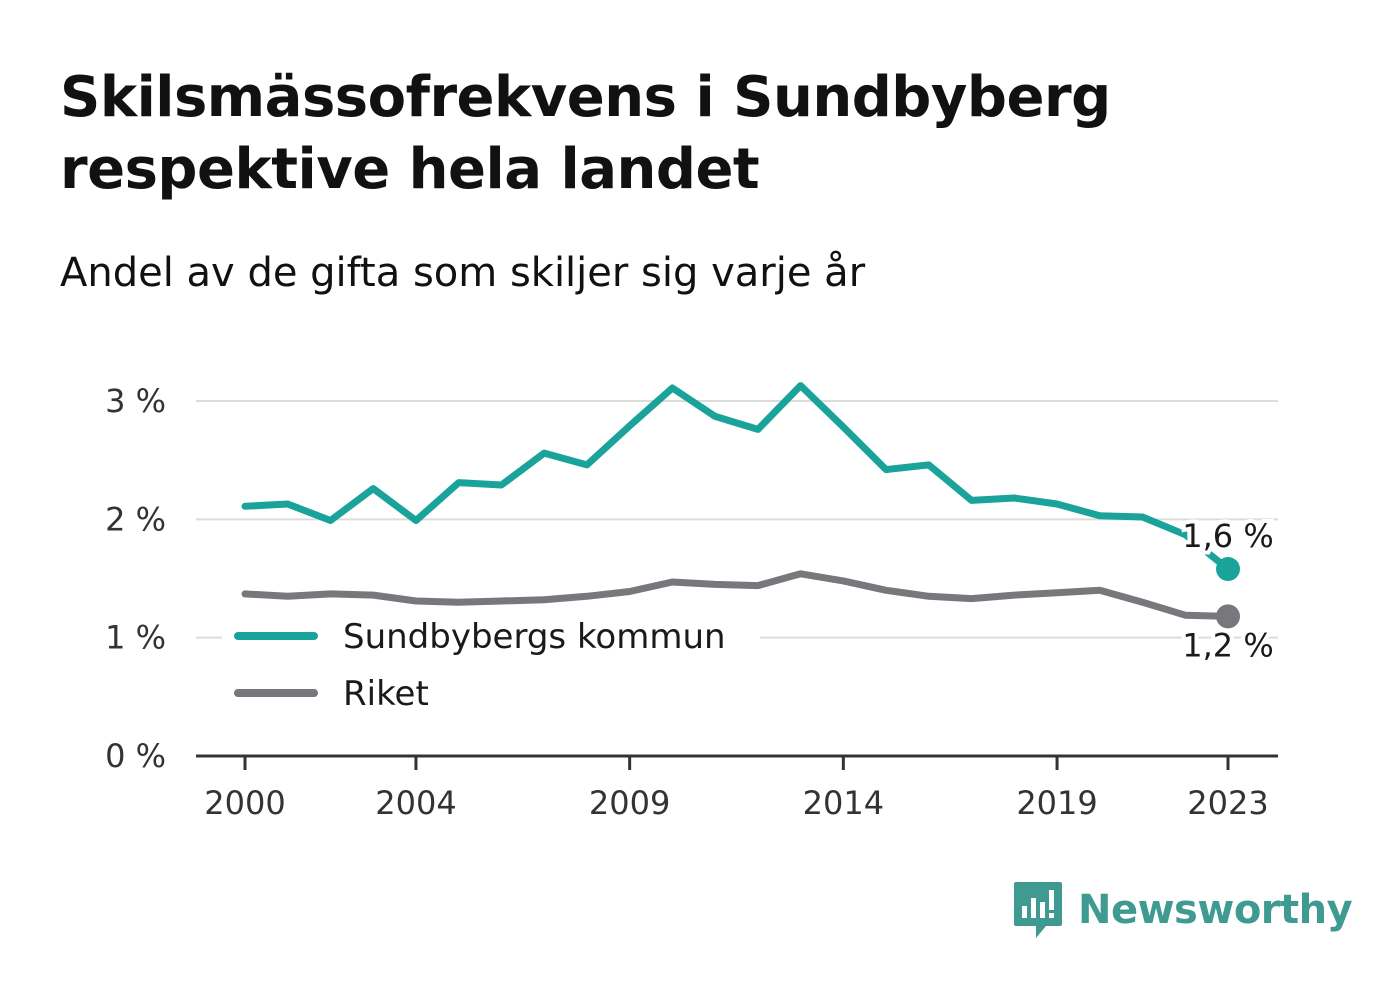 The height and width of the screenshot is (999, 1382). What do you see at coordinates (244, 803) in the screenshot?
I see `x-tick-label: 2000` at bounding box center [244, 803].